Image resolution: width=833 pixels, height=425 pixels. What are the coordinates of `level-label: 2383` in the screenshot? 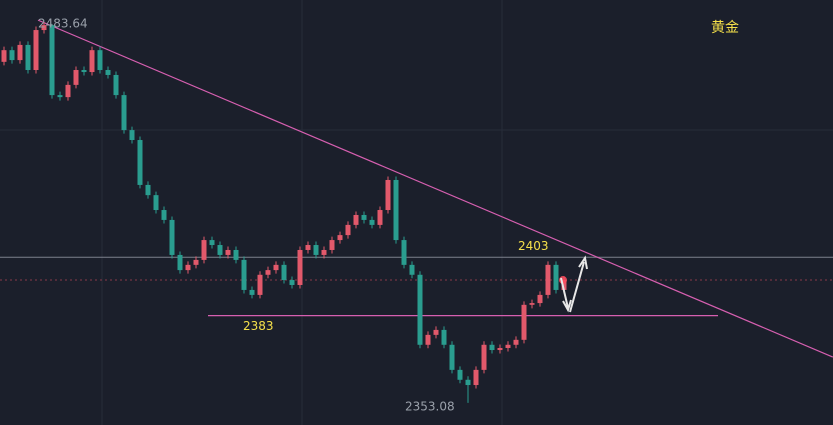 It's located at (258, 326).